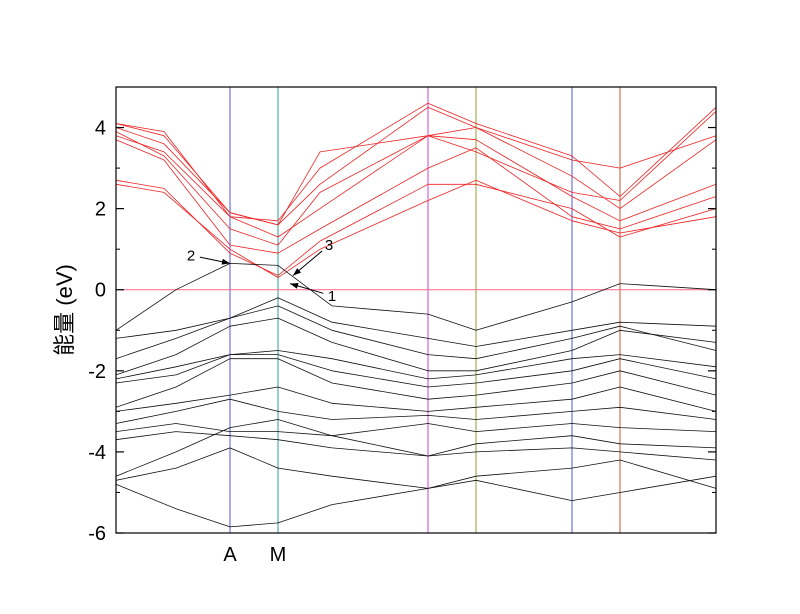 The width and height of the screenshot is (800, 614). Describe the element at coordinates (329, 245) in the screenshot. I see `annotation-label: 3` at that location.